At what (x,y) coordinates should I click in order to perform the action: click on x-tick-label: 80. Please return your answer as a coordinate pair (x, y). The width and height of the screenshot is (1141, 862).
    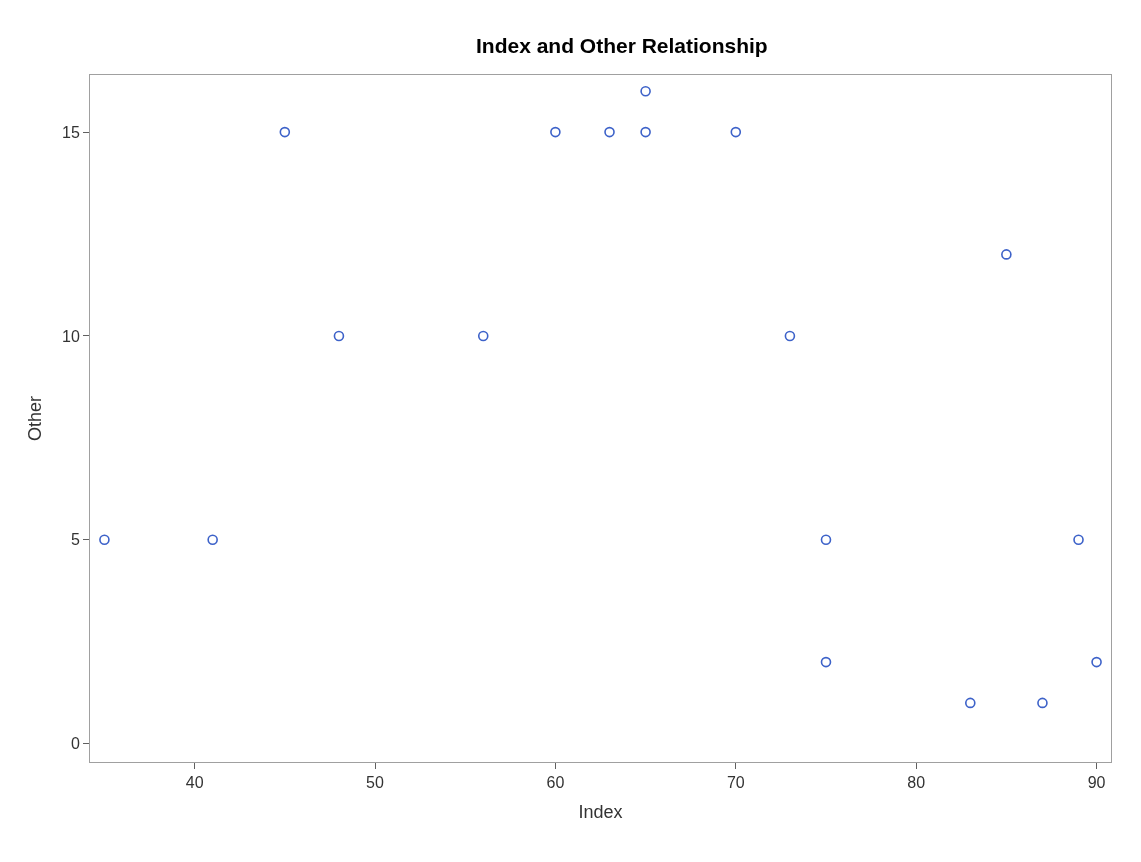
    Looking at the image, I should click on (916, 783).